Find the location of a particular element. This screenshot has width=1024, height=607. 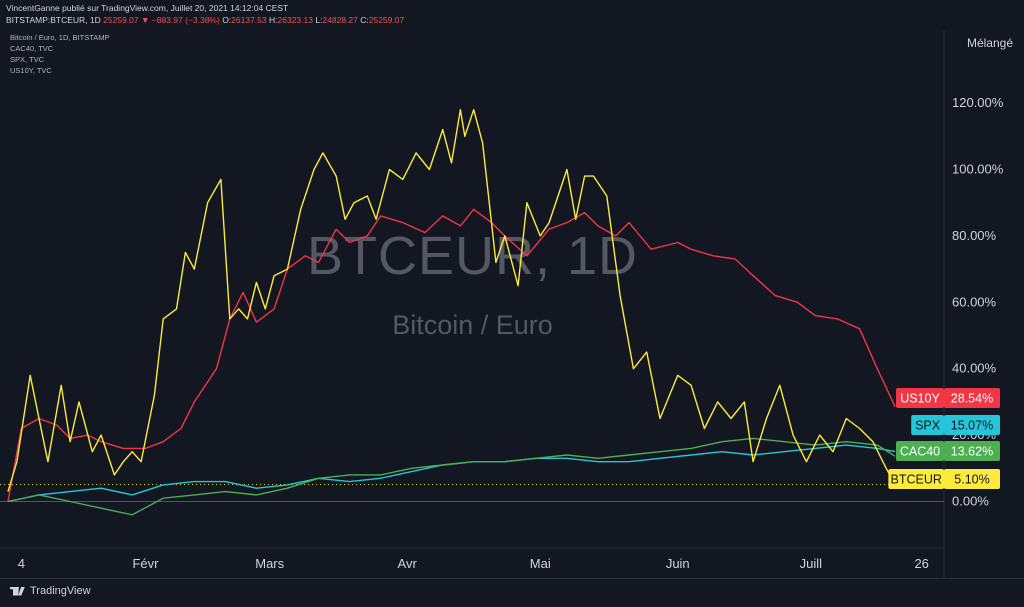

y-tick-label: 60.00% is located at coordinates (974, 301).